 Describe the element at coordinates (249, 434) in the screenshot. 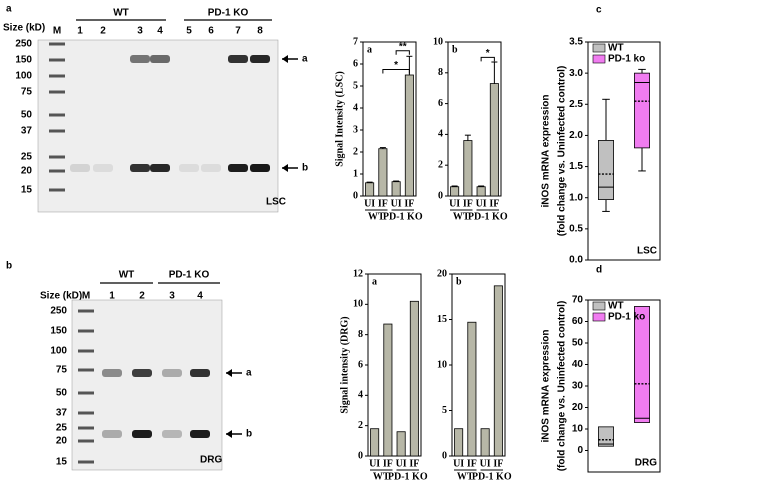

I see `band-label: b` at that location.